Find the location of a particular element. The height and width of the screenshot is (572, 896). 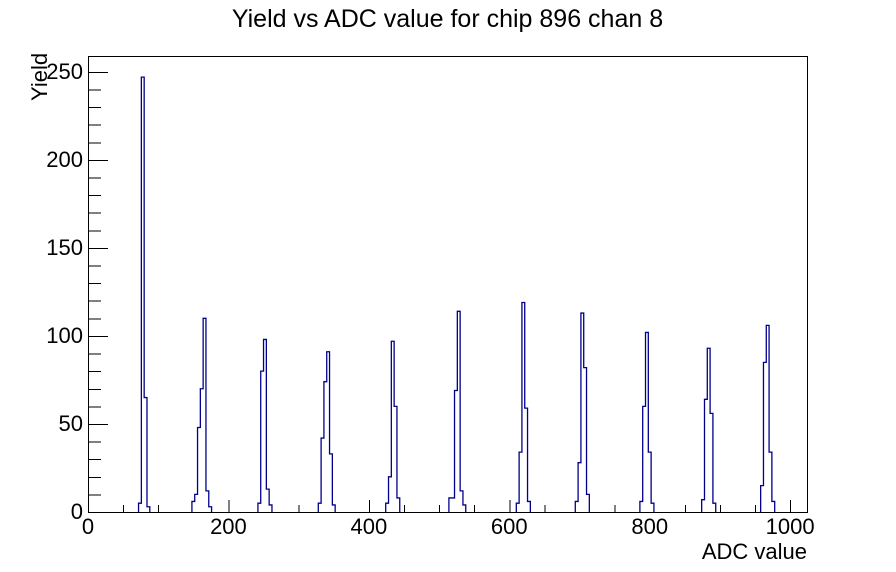

x-tick-label-400: 400 is located at coordinates (369, 526).